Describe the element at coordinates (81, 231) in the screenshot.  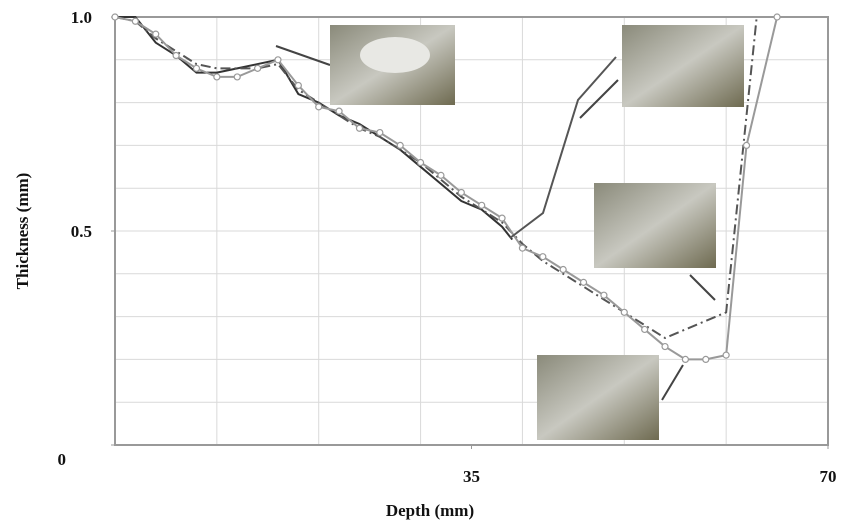
I see `y-tick-label: 0.5` at that location.